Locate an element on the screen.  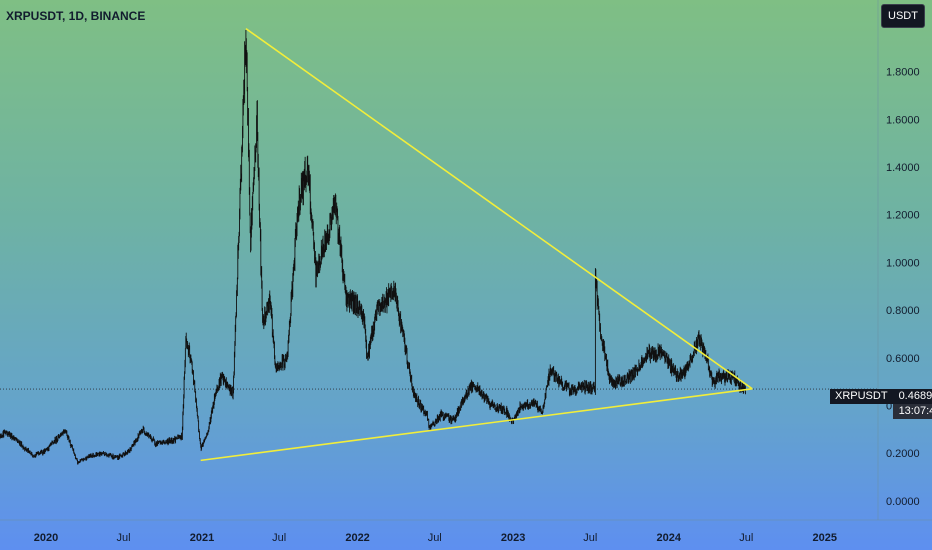
time-axis: 2020 Jul 2021 Jul 2022 Jul 2023 Jul 2024 Jul 2025 is located at coordinates (435, 538).